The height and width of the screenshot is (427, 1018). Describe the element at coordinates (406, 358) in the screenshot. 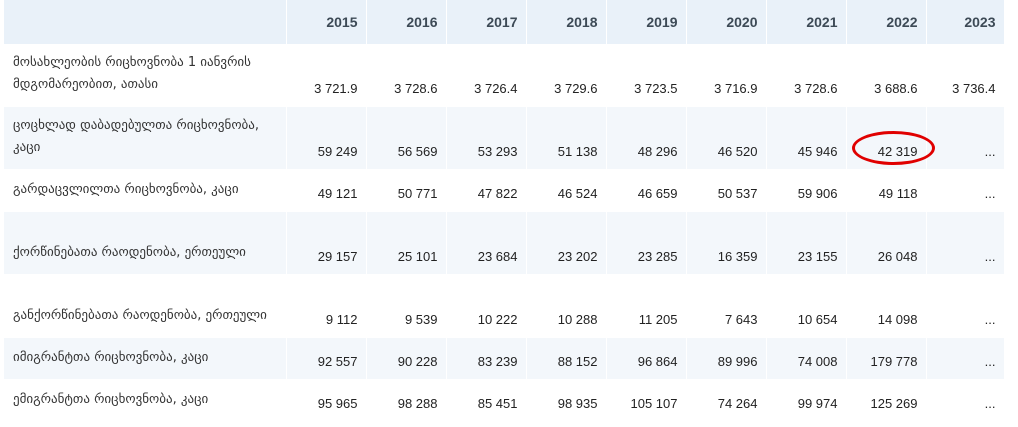

I see `table-cell: 90 228` at that location.